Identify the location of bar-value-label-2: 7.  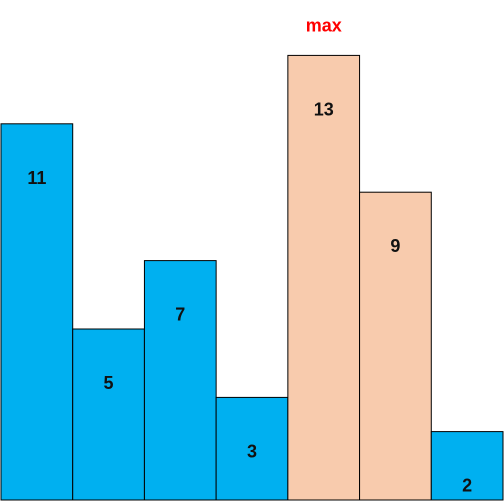
(180, 315).